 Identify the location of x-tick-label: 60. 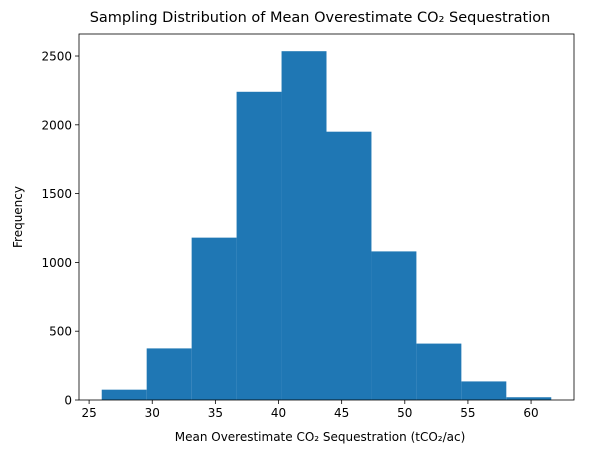
(530, 413).